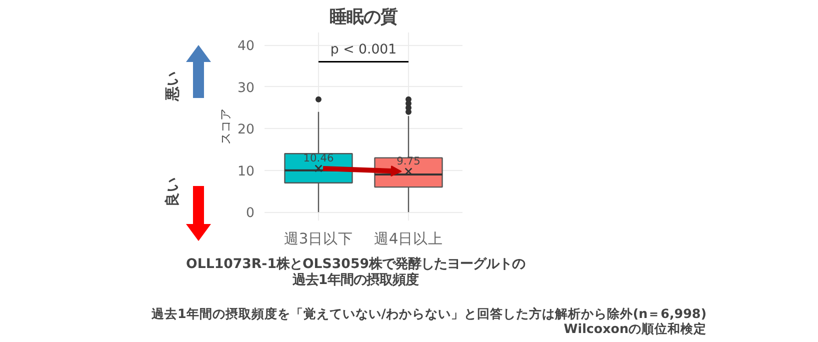  Describe the element at coordinates (319, 239) in the screenshot. I see `x-tick-label: 週3日以下` at that location.